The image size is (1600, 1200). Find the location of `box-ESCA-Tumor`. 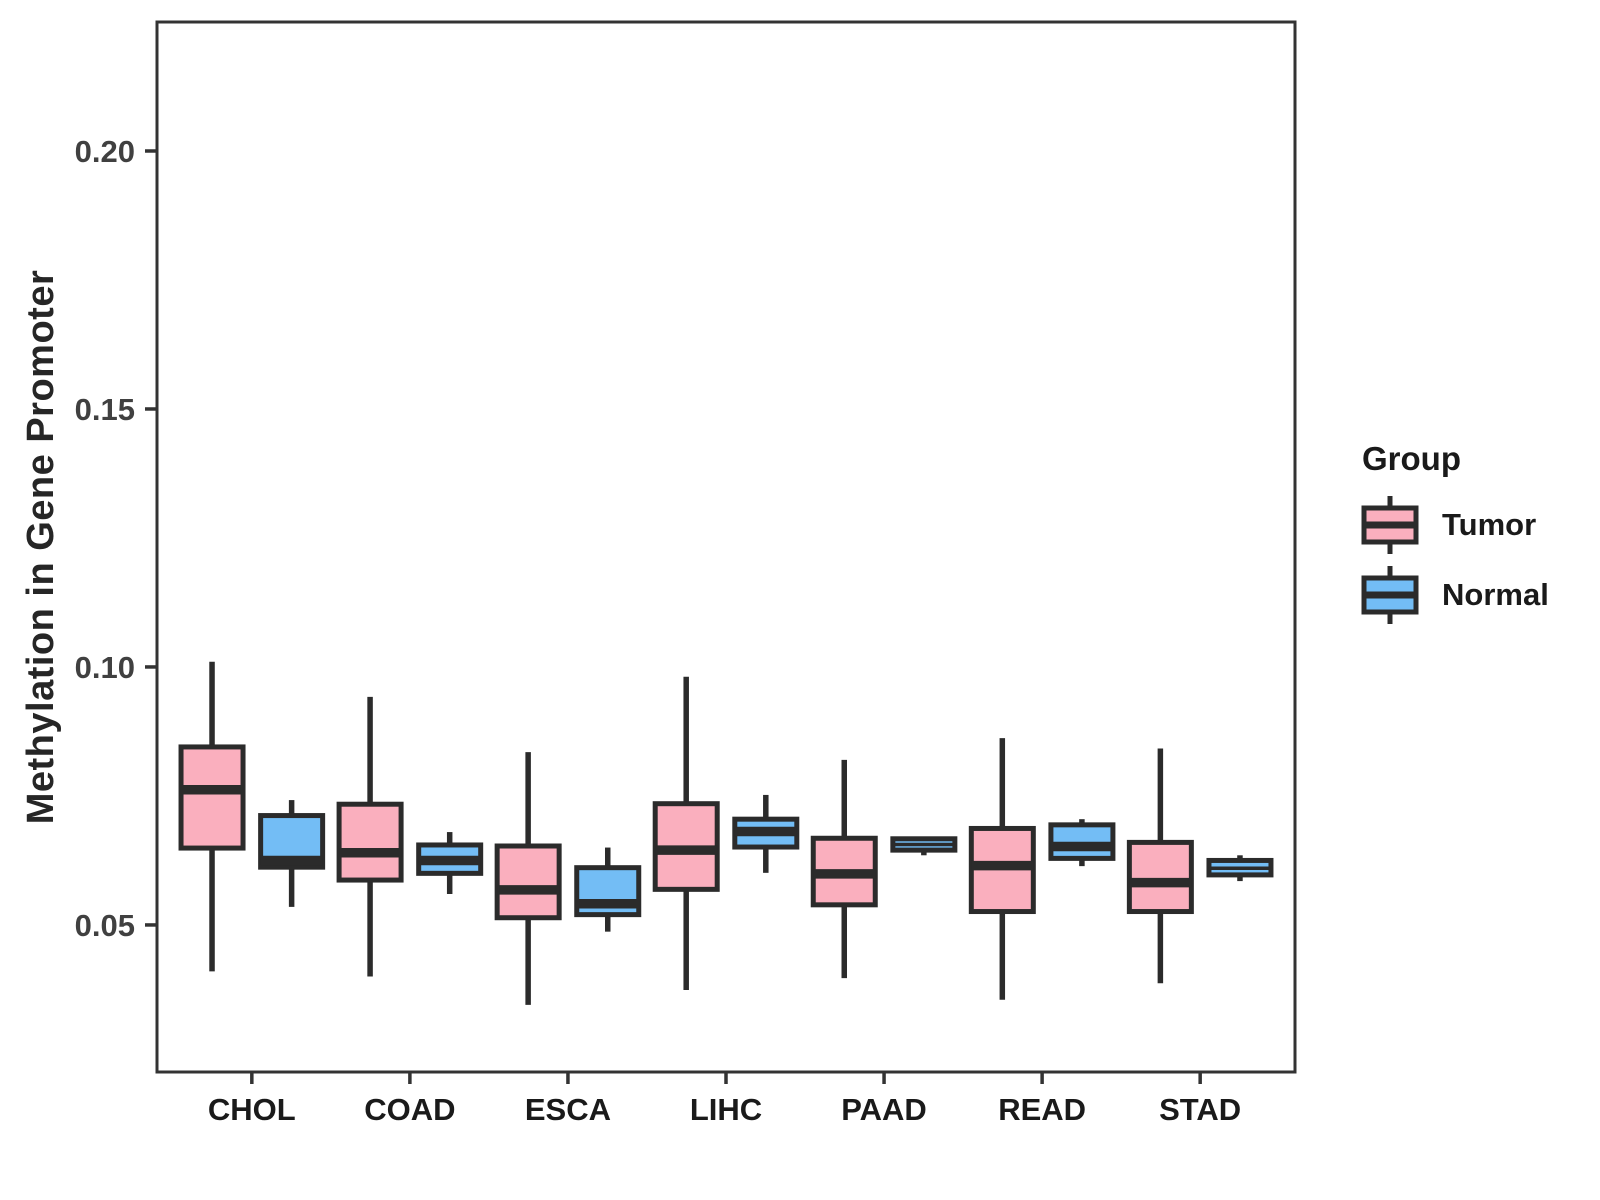

box-ESCA-Tumor is located at coordinates (528, 878).